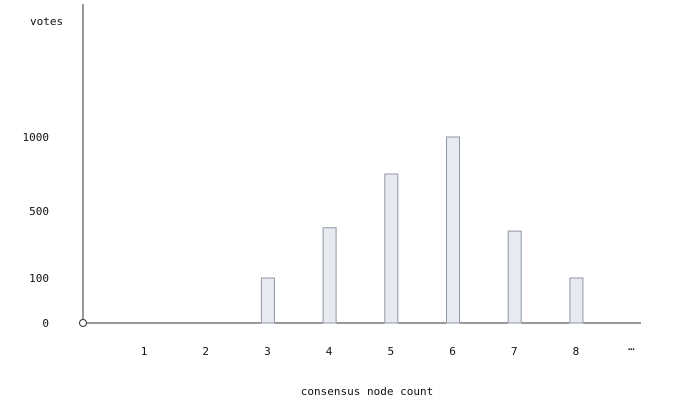 The image size is (680, 407). What do you see at coordinates (36, 230) in the screenshot?
I see `y-tick-labels: 0 100 500 1000` at bounding box center [36, 230].